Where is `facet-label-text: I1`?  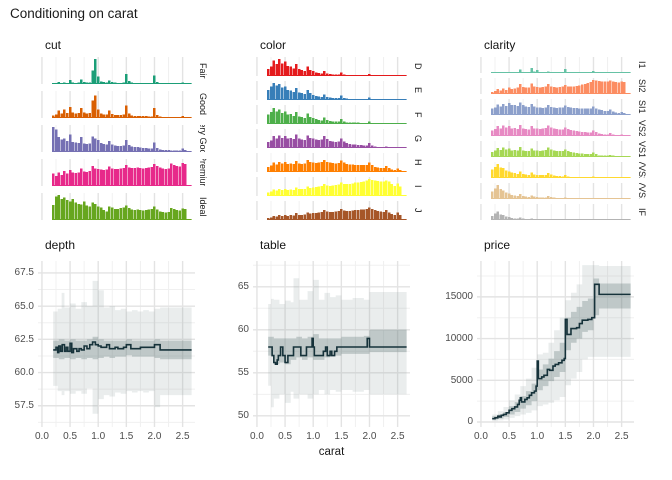 facet-label-text: I1 is located at coordinates (642, 65).